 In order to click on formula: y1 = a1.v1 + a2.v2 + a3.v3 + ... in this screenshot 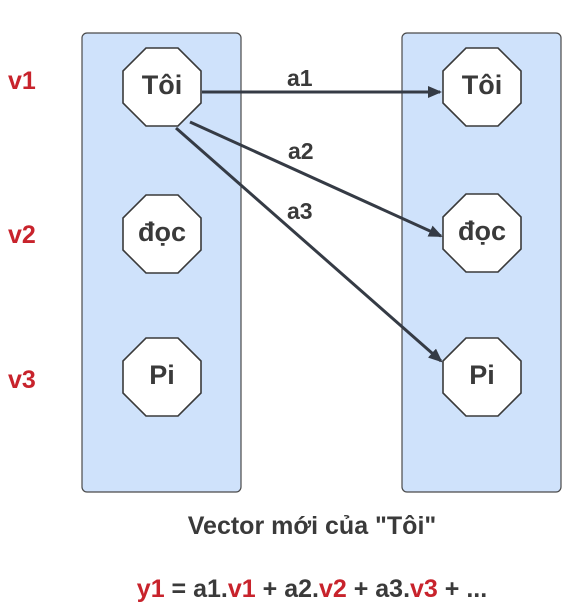, I will do `click(312, 589)`.